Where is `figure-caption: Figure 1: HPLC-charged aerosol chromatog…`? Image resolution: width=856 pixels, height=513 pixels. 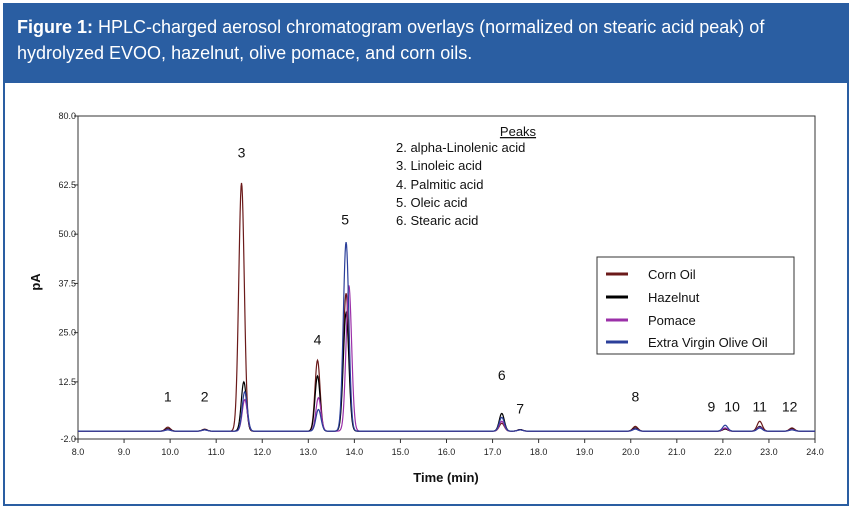
figure-caption: Figure 1: HPLC-charged aerosol chromatog… is located at coordinates (426, 44).